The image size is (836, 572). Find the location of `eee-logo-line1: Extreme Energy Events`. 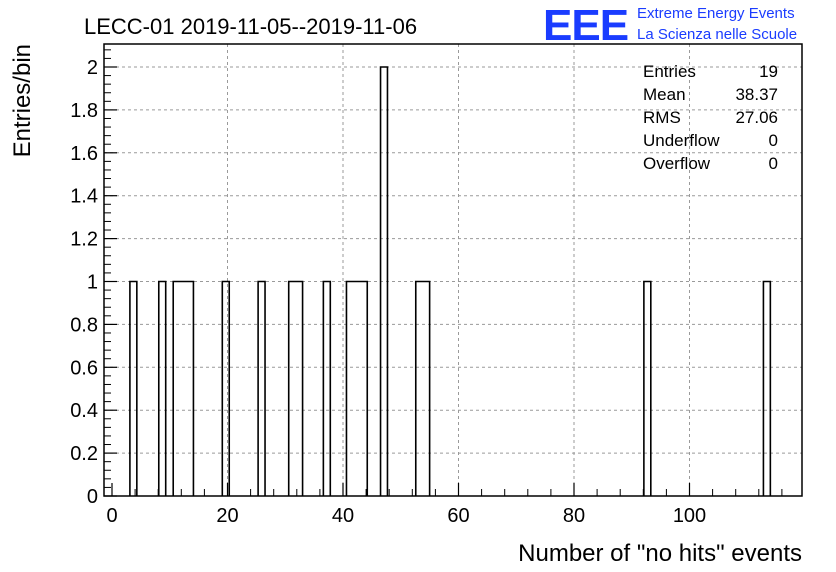

eee-logo-line1: Extreme Energy Events is located at coordinates (716, 13).